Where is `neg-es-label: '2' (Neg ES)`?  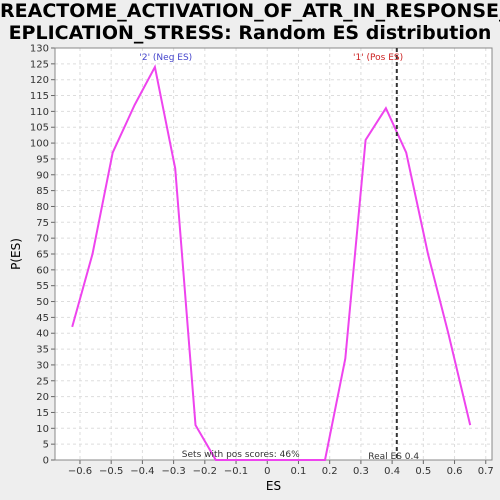
neg-es-label: '2' (Neg ES) is located at coordinates (165, 58).